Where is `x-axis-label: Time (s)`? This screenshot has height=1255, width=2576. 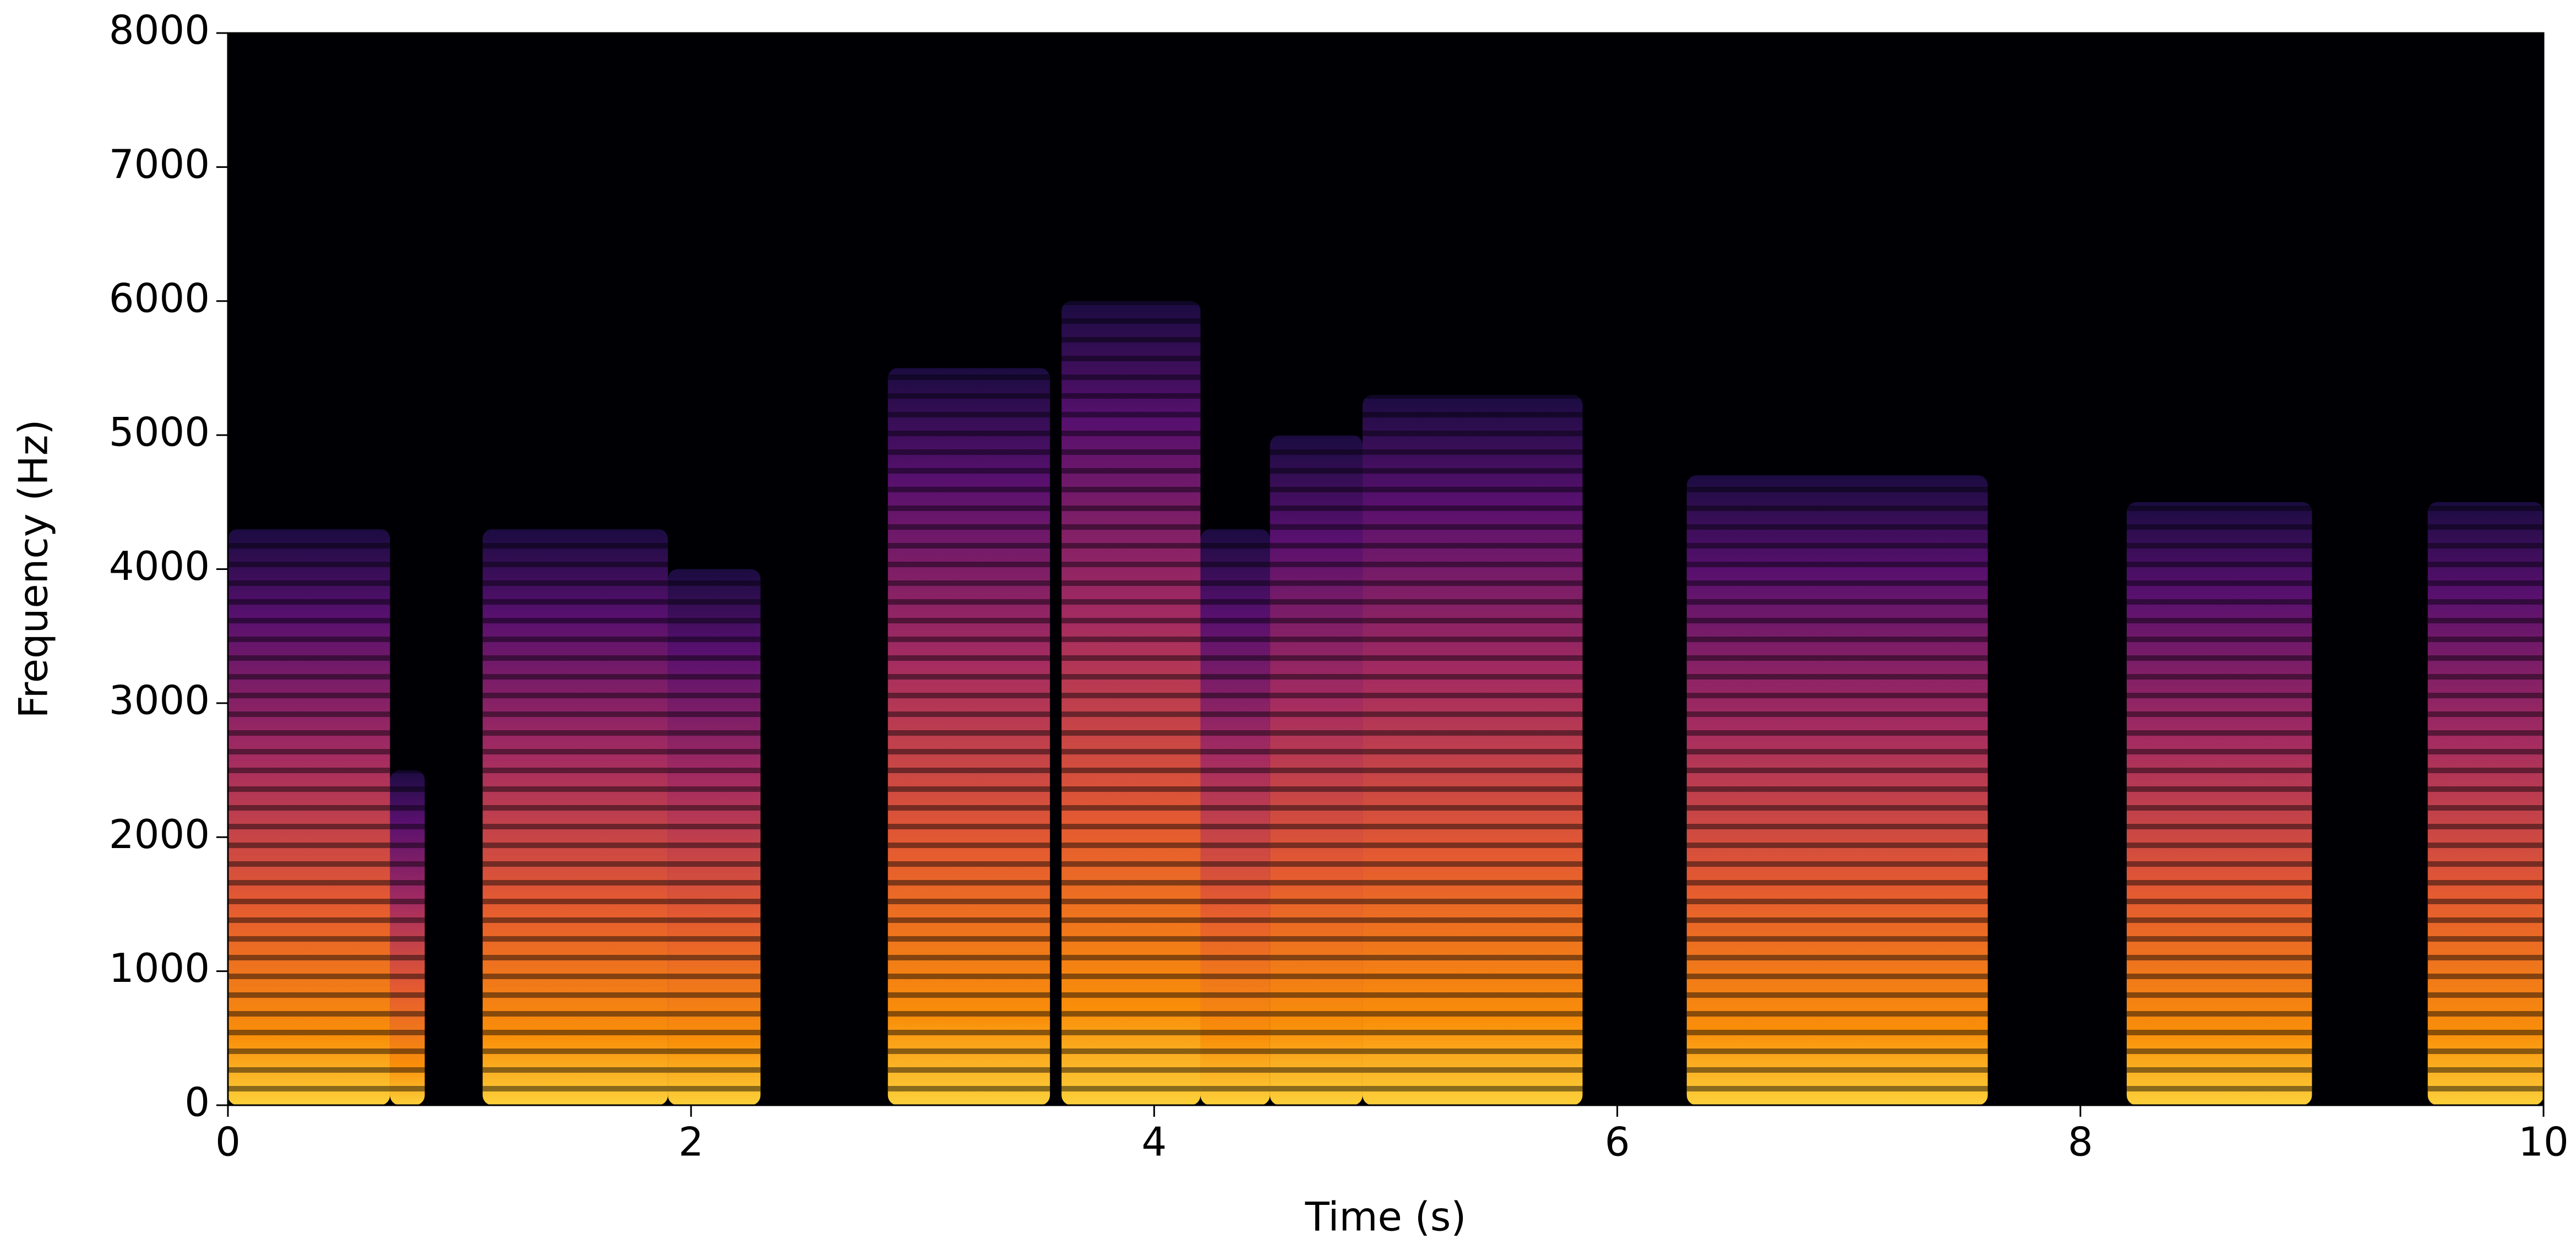
x-axis-label: Time (s) is located at coordinates (1386, 1217).